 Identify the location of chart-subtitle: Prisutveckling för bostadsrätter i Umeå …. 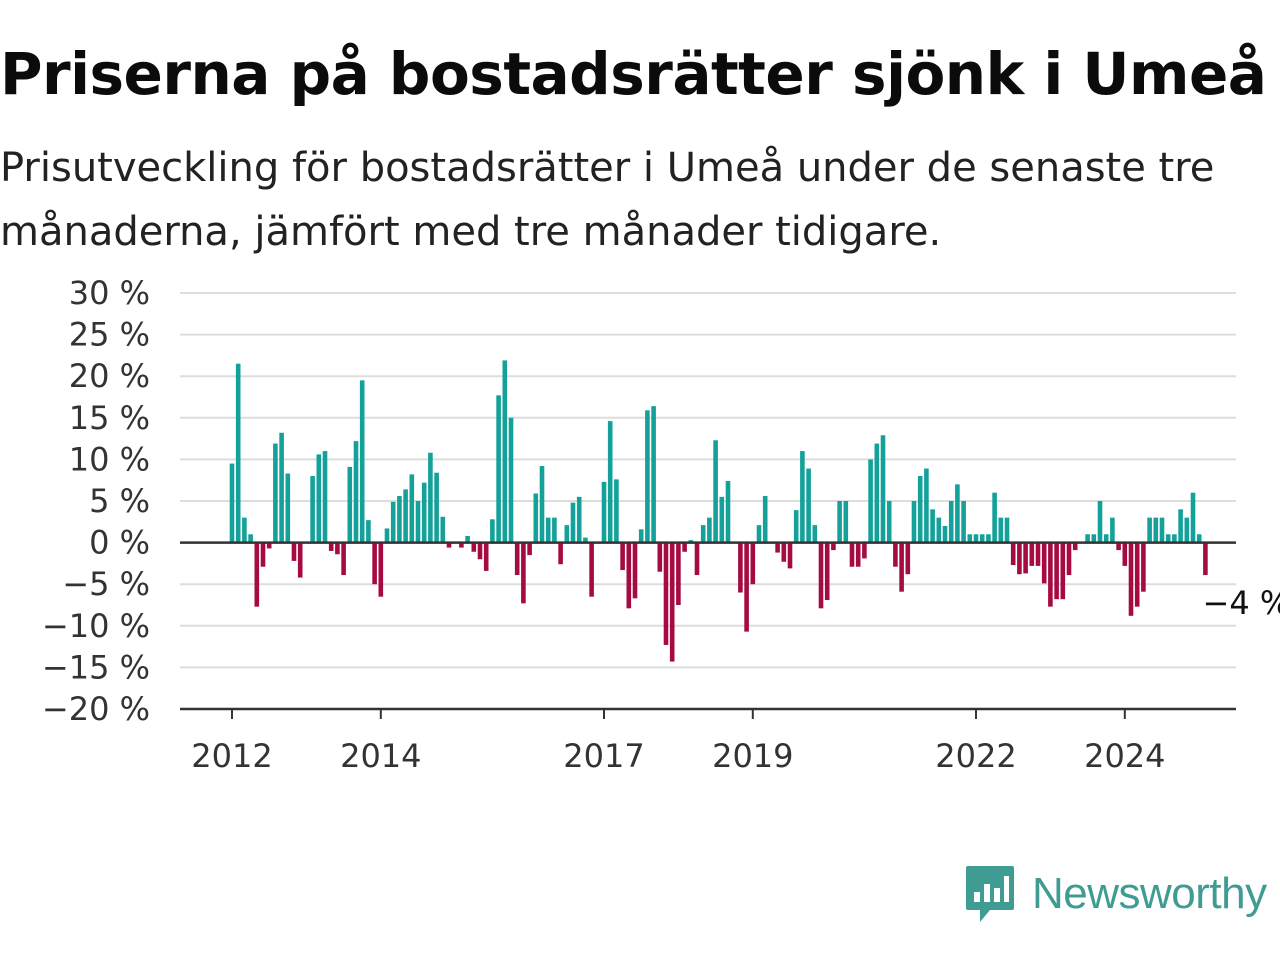
(607, 200).